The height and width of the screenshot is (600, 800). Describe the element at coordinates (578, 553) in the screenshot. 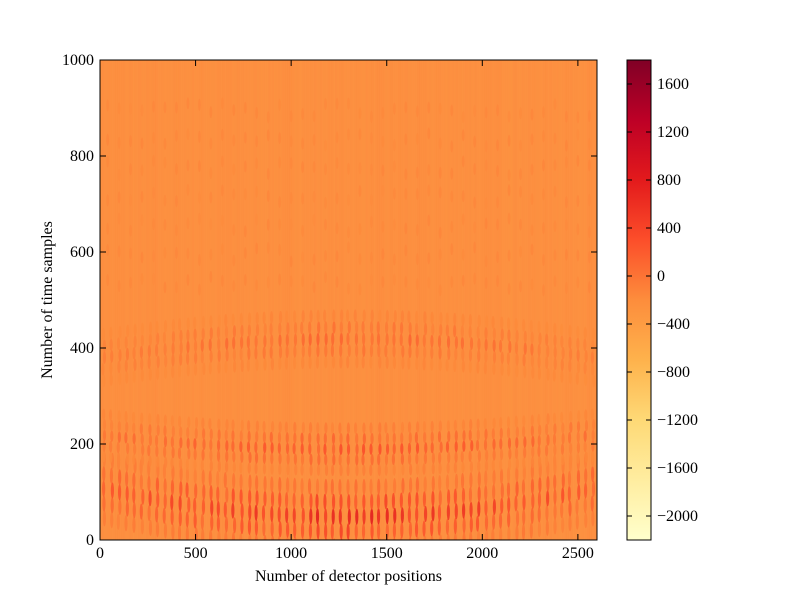

I see `x-tick-label: 2500` at that location.